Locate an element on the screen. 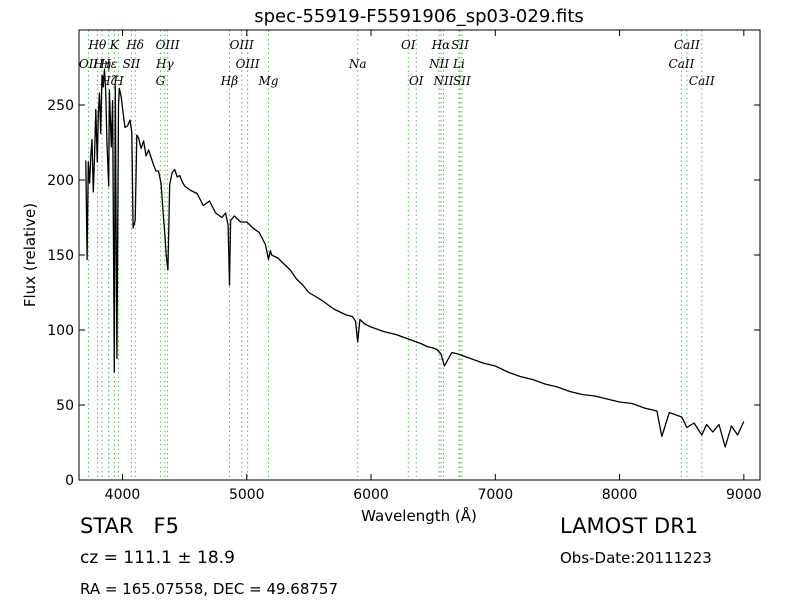  marker-label-3: OIII is located at coordinates (168, 45).